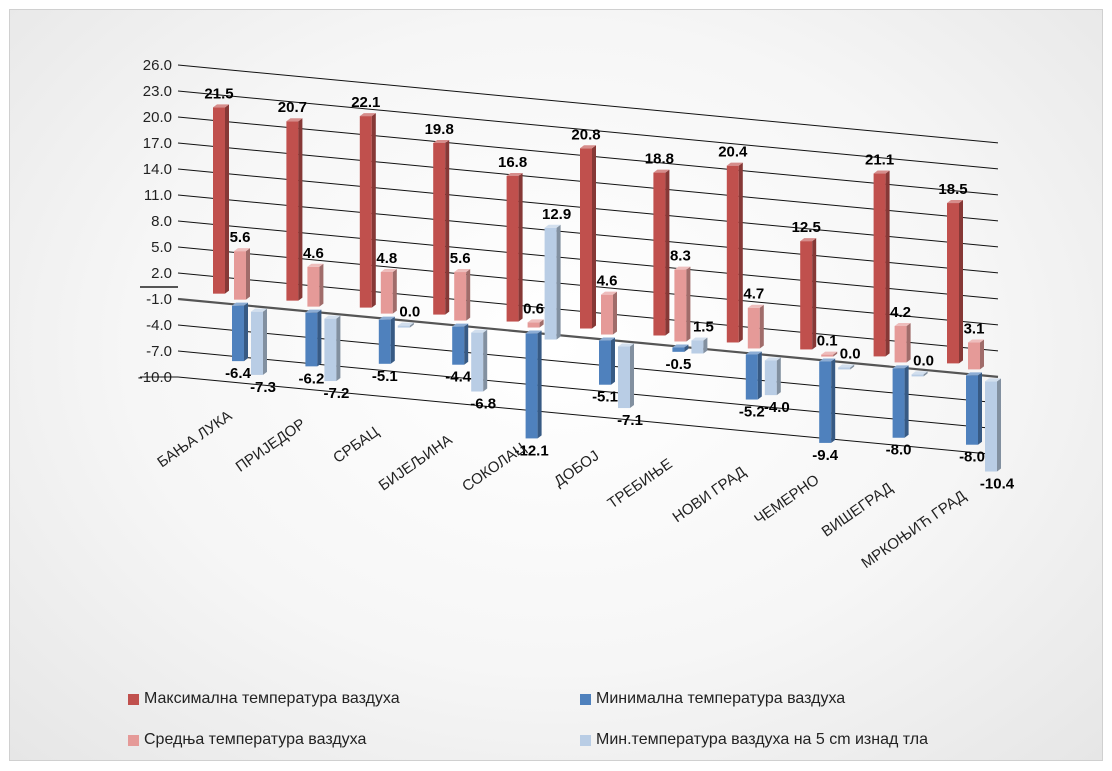  Describe the element at coordinates (161, 247) in the screenshot. I see `y-tick-label: 5.0` at that location.